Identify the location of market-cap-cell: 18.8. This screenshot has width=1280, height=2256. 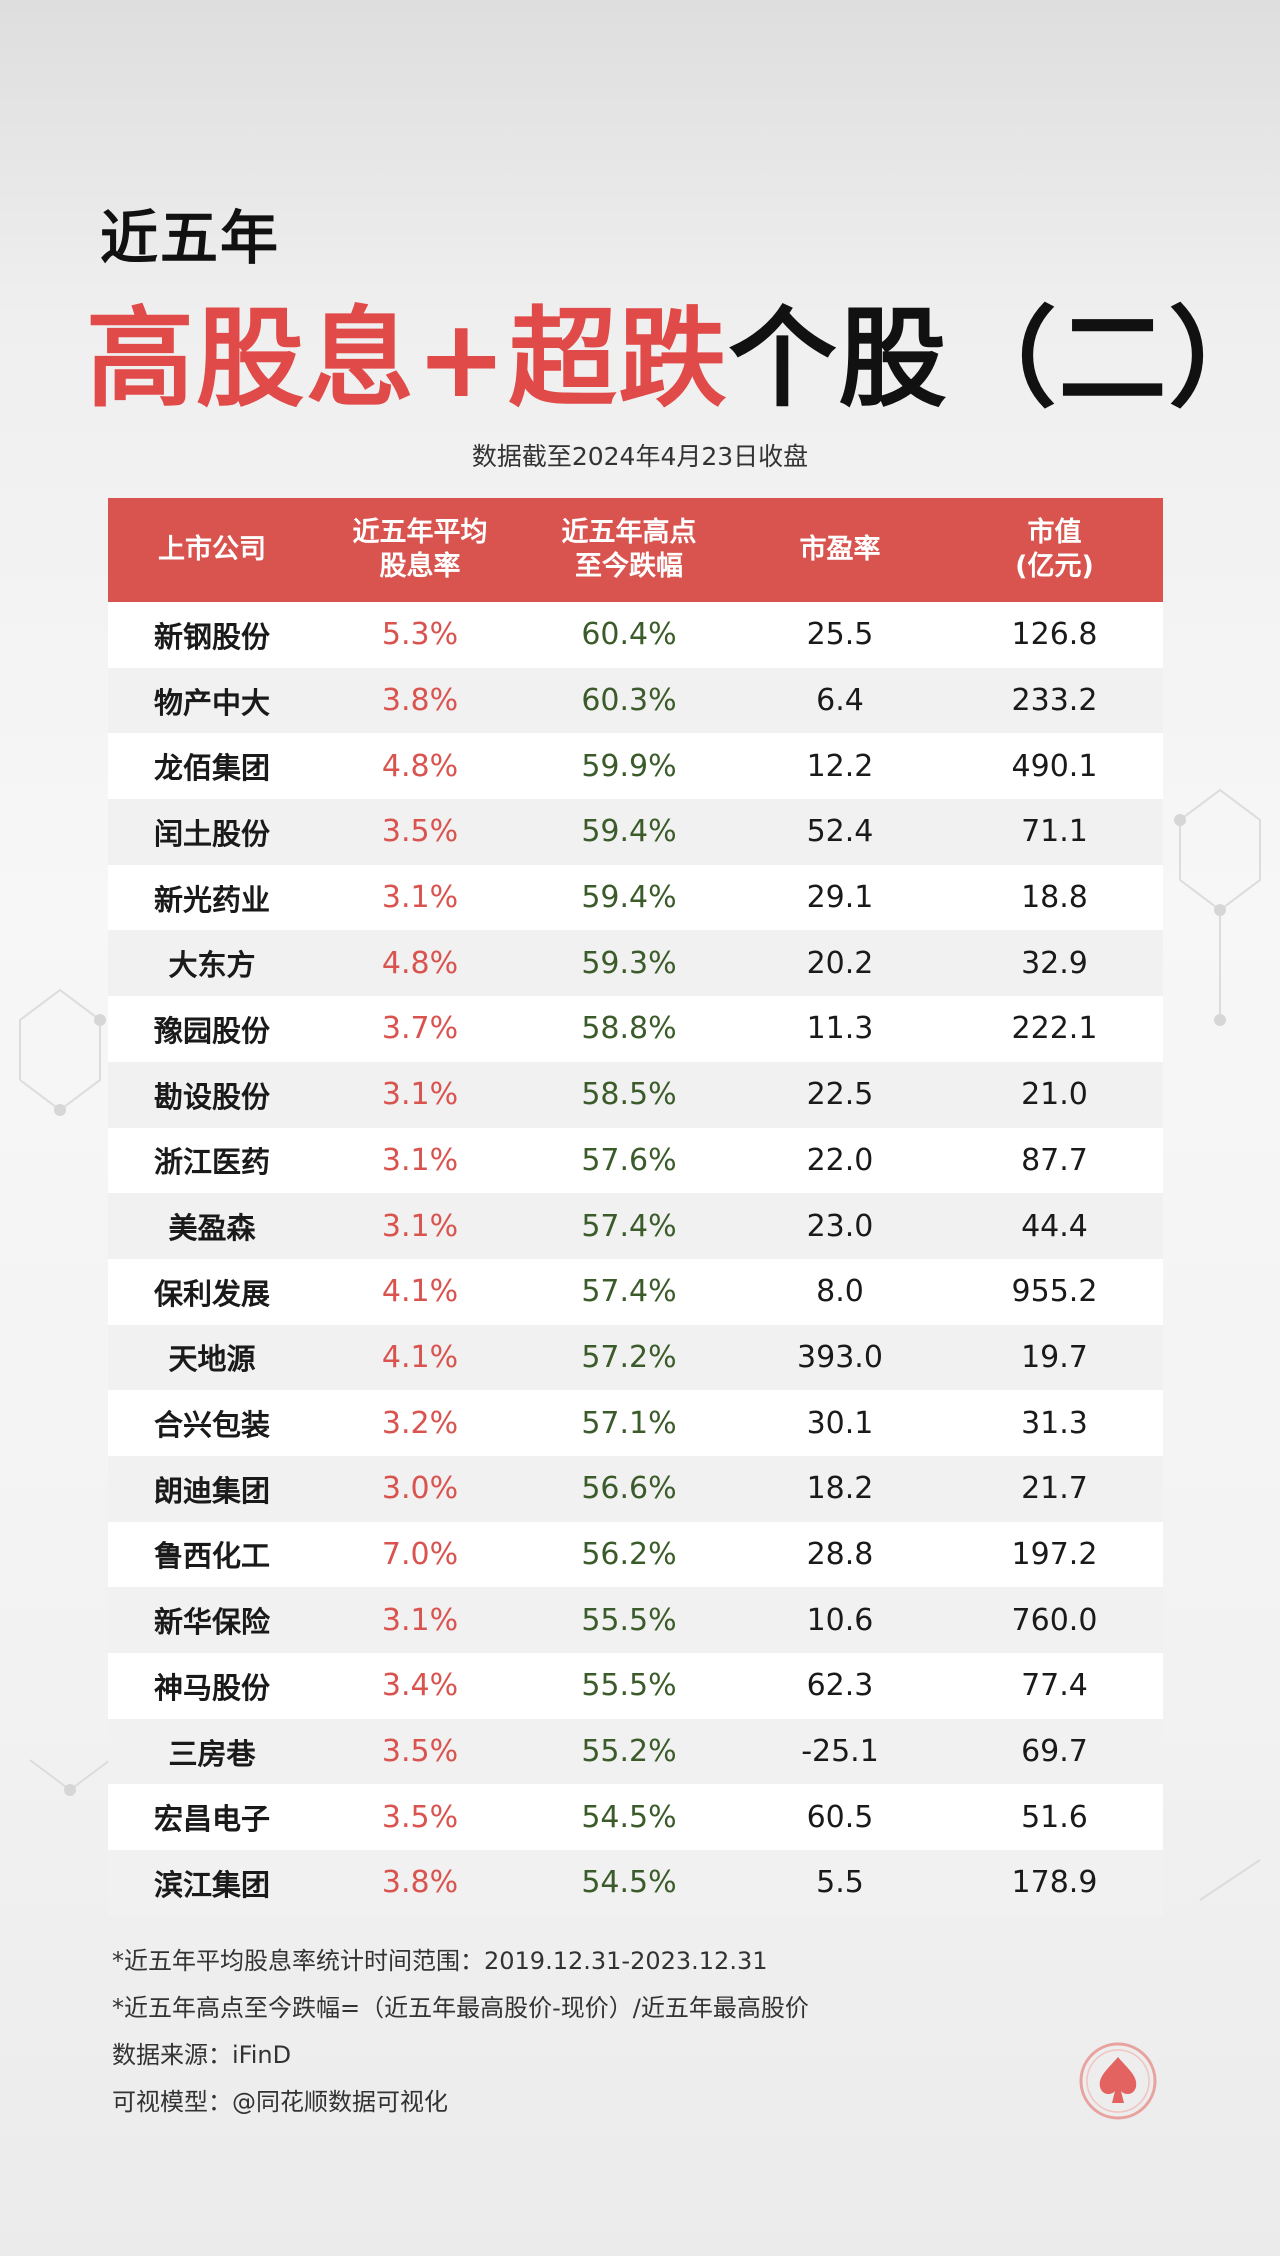
(1054, 897).